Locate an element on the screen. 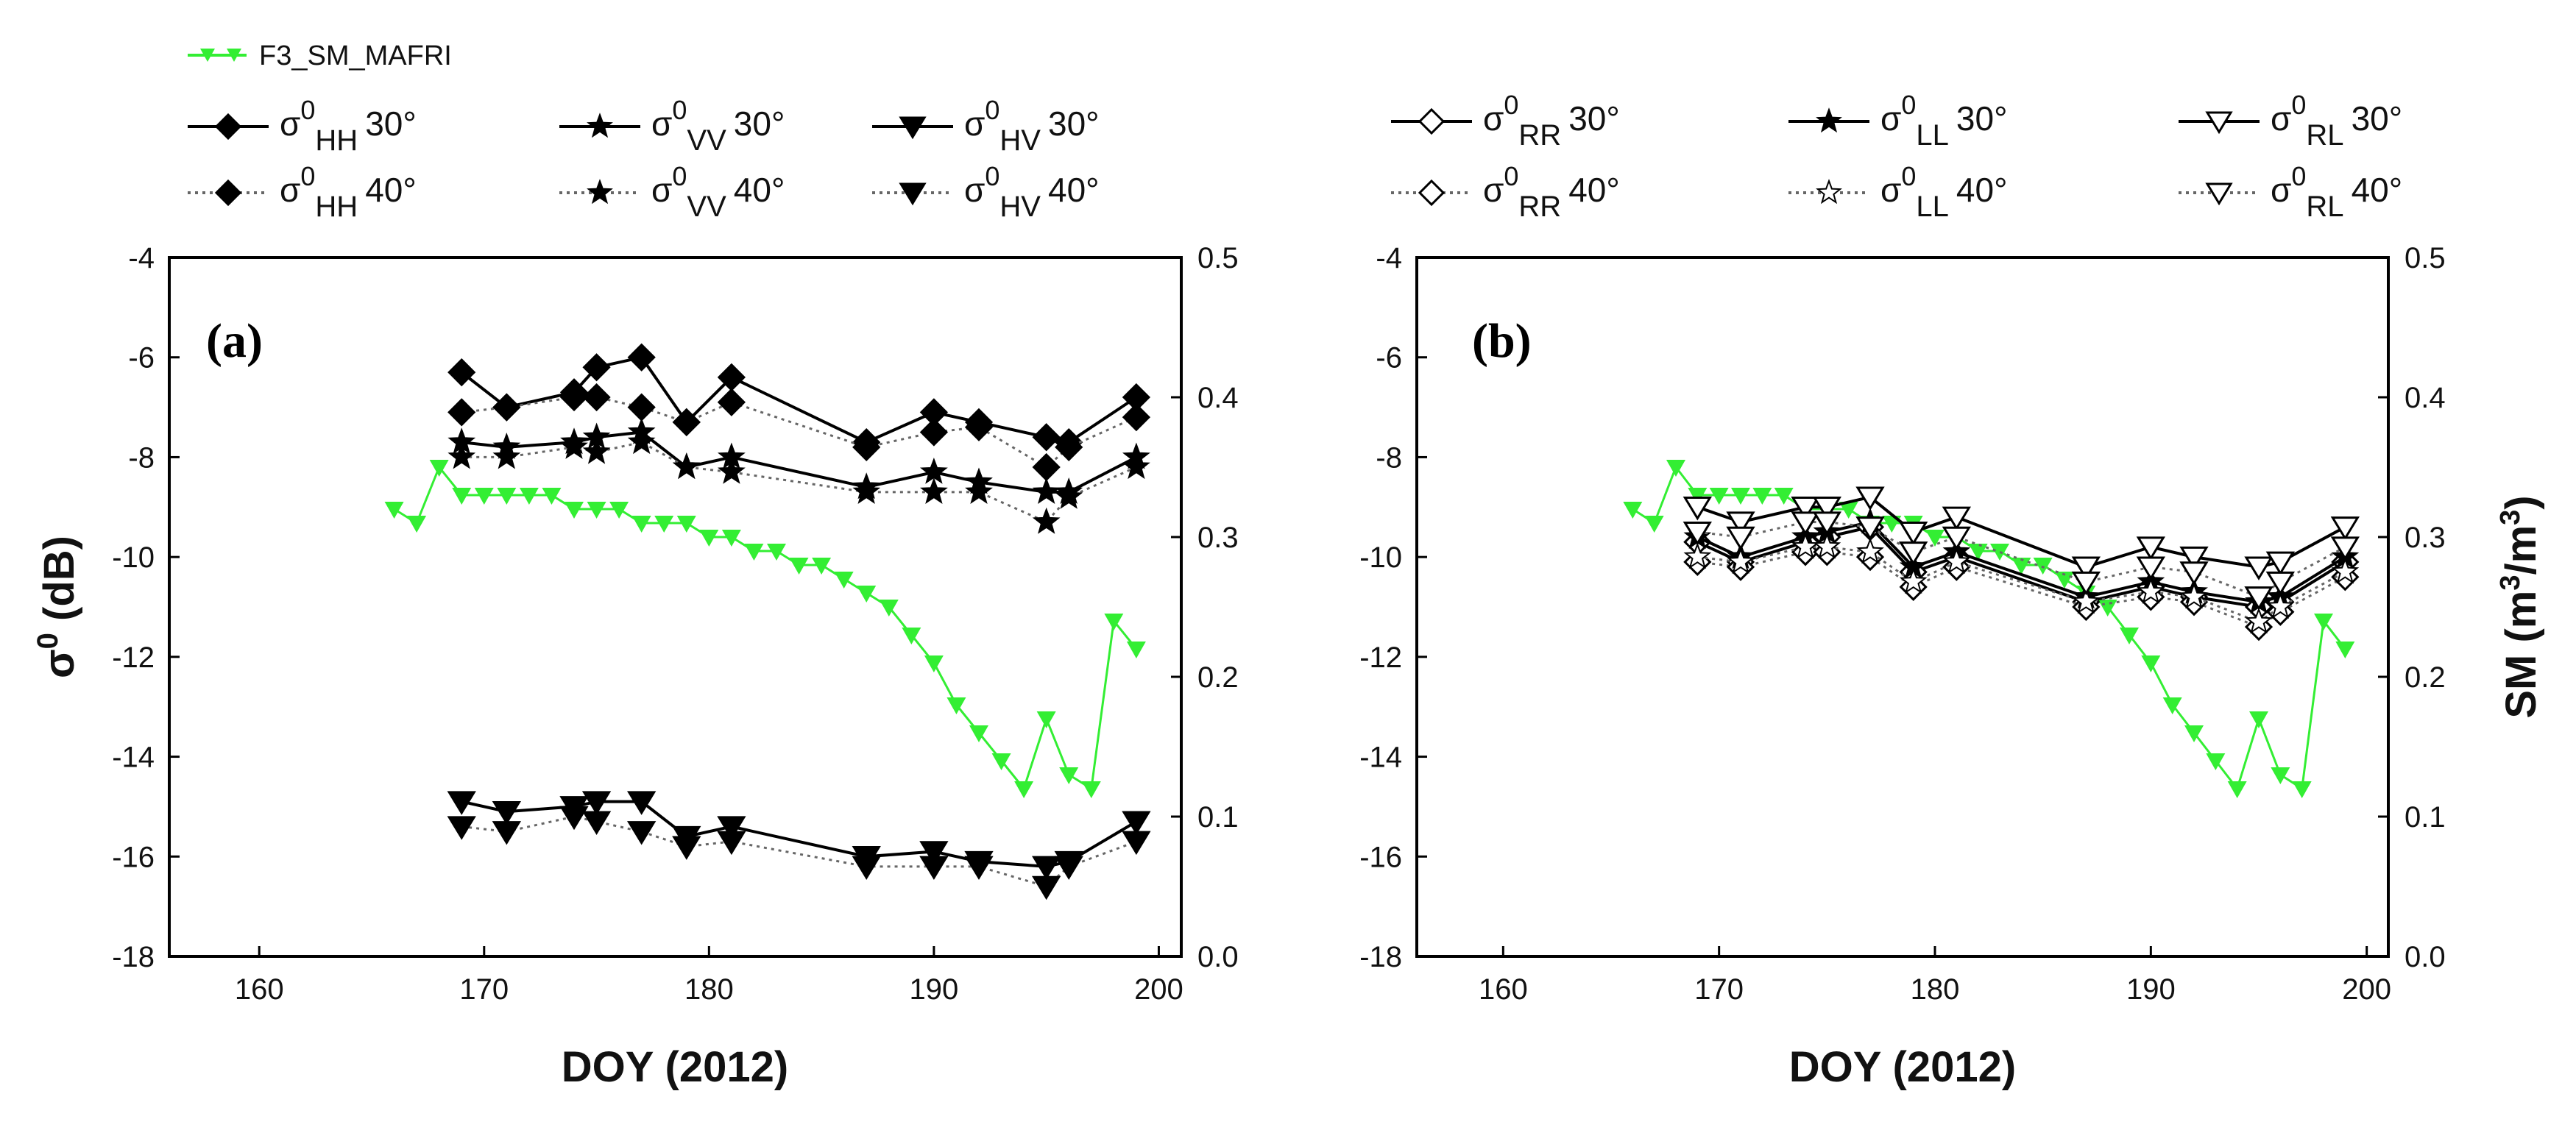 Image resolution: width=2576 pixels, height=1130 pixels. y-tick-label: -16 is located at coordinates (1380, 857).